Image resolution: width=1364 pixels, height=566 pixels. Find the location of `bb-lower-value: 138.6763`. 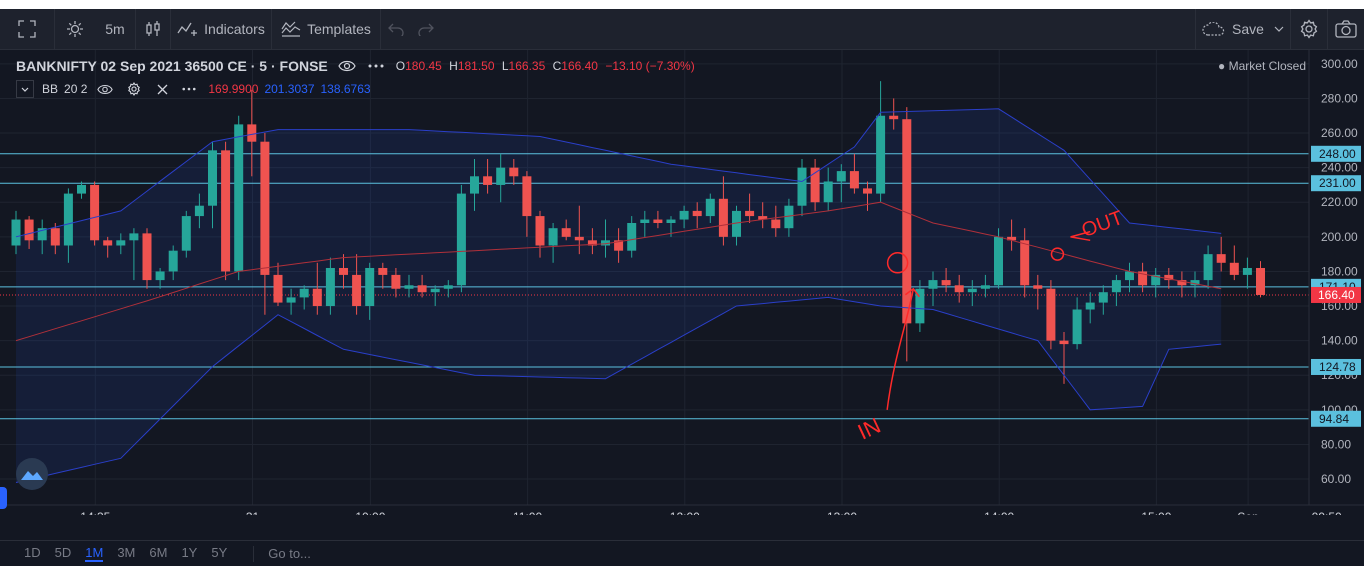

bb-lower-value: 138.6763 is located at coordinates (345, 89).